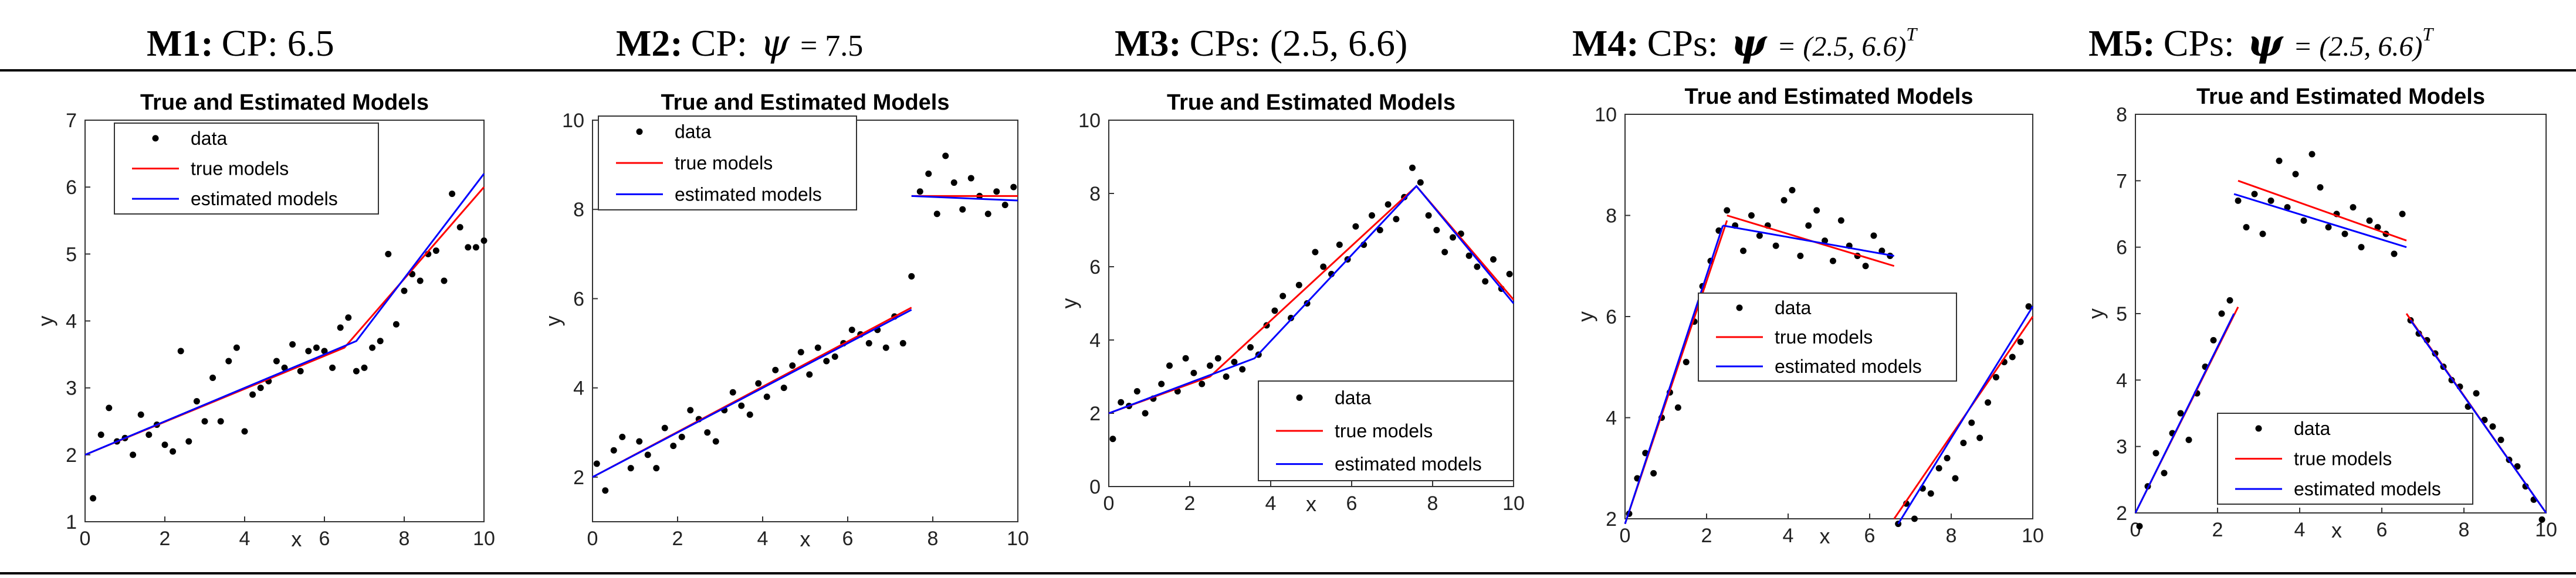 The height and width of the screenshot is (578, 2576). Describe the element at coordinates (639, 131) in the screenshot. I see `legend-data-marker` at that location.